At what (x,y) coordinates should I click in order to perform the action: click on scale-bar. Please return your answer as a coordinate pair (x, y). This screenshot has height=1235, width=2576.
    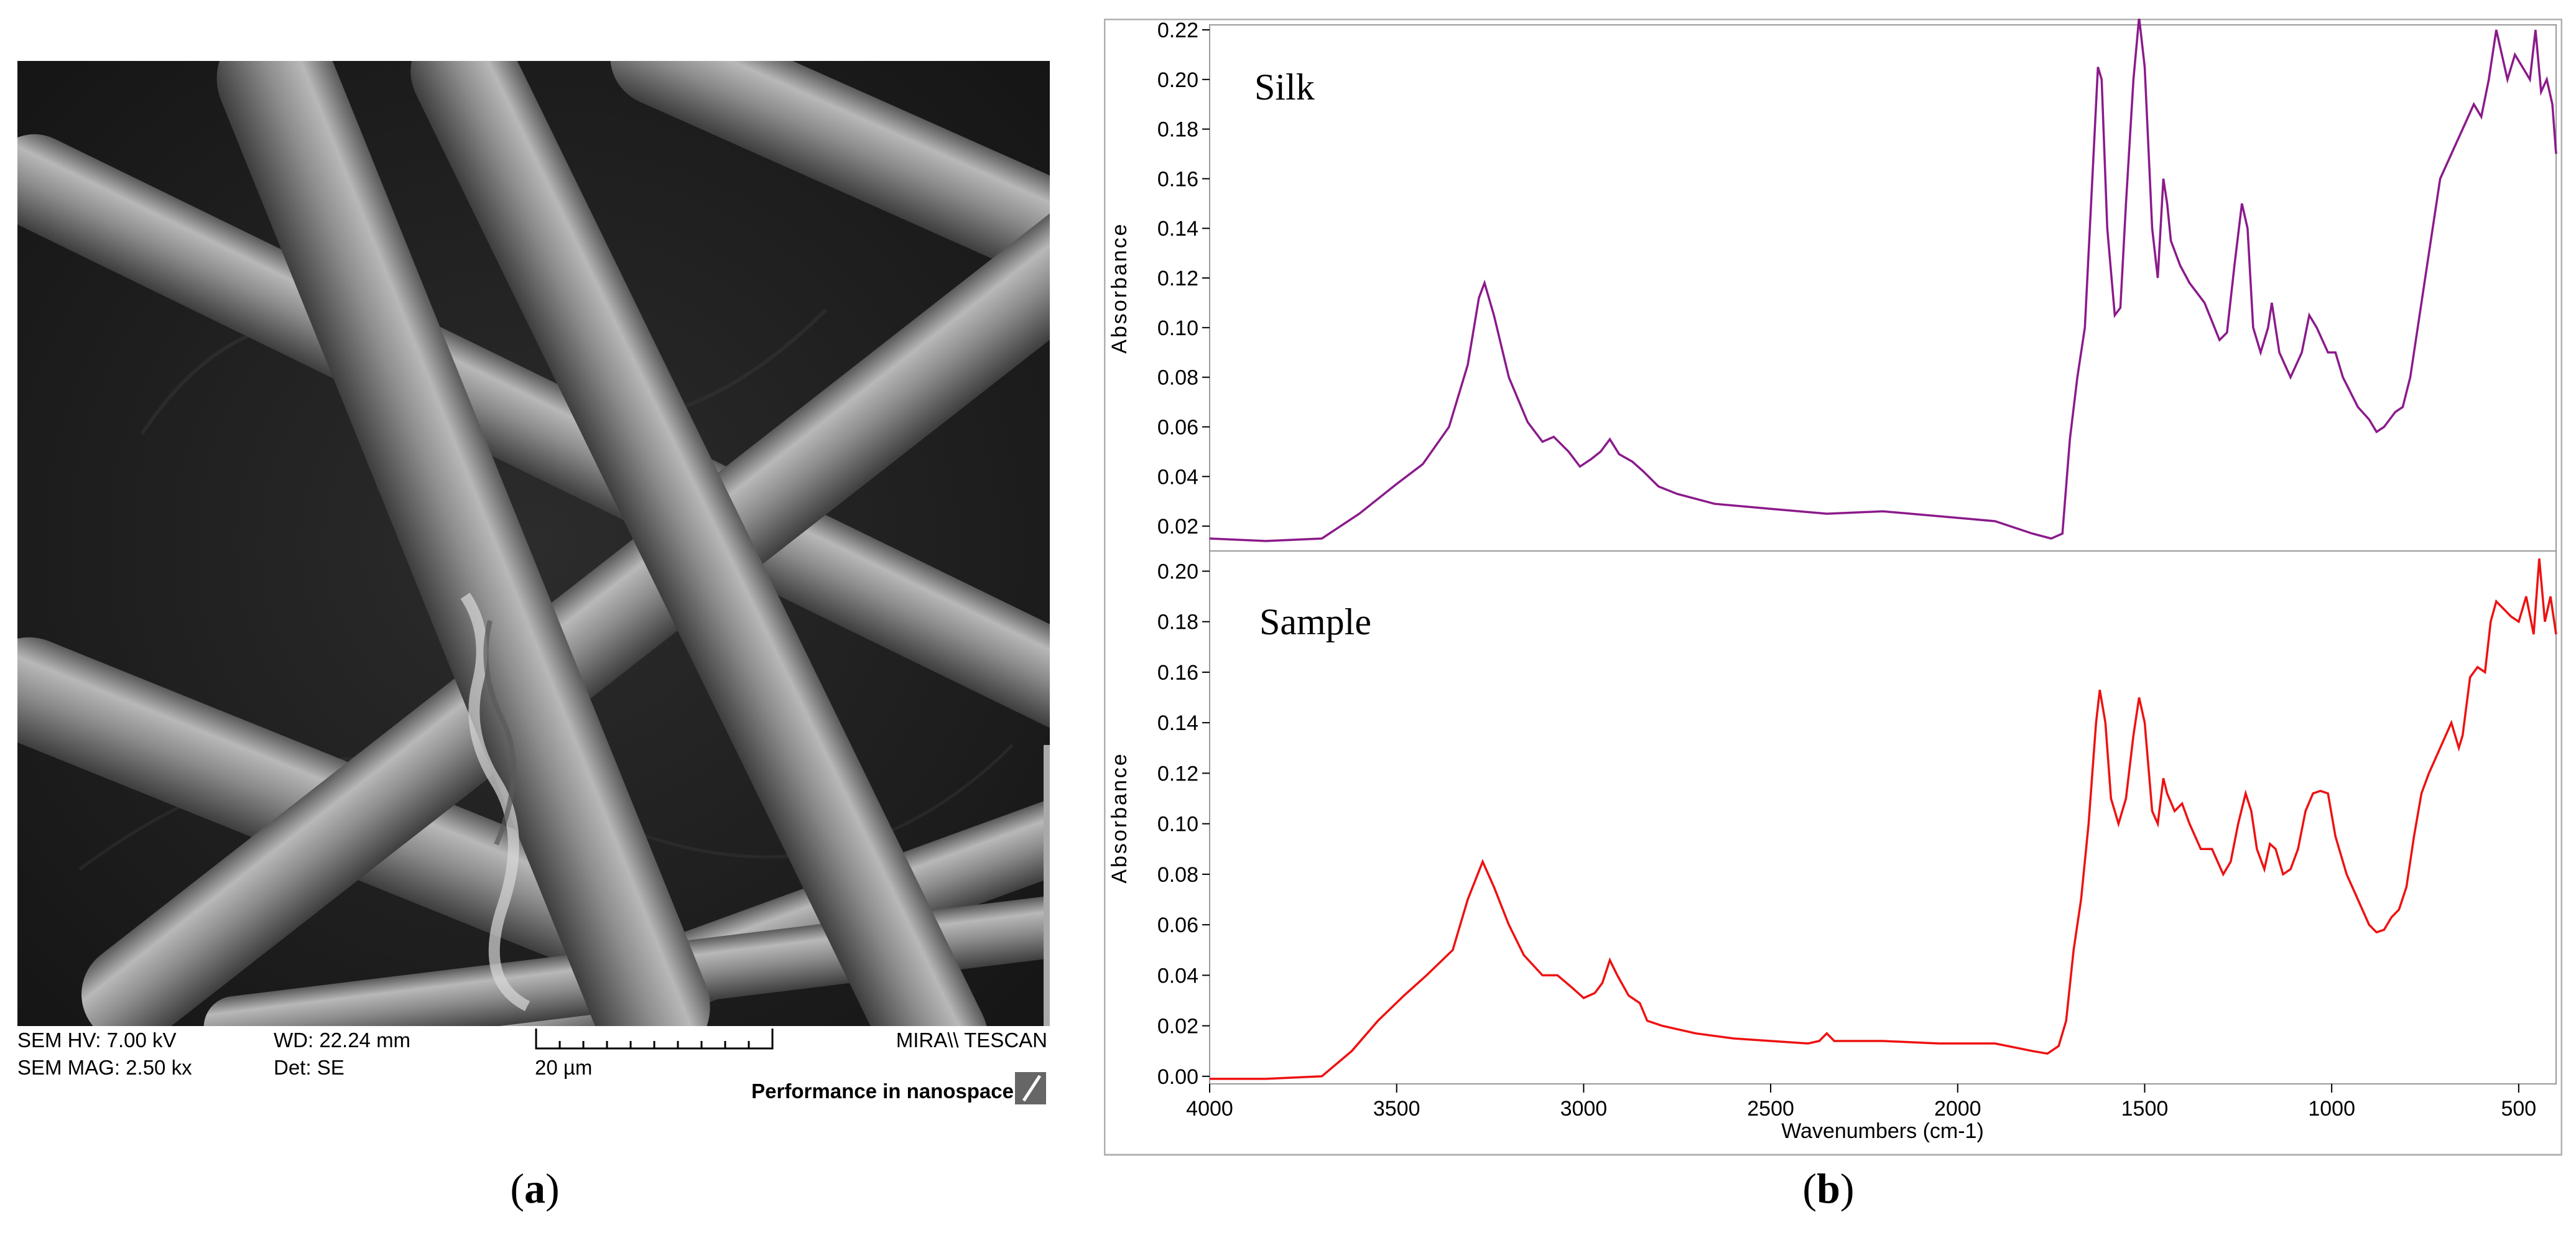
    Looking at the image, I should click on (654, 1039).